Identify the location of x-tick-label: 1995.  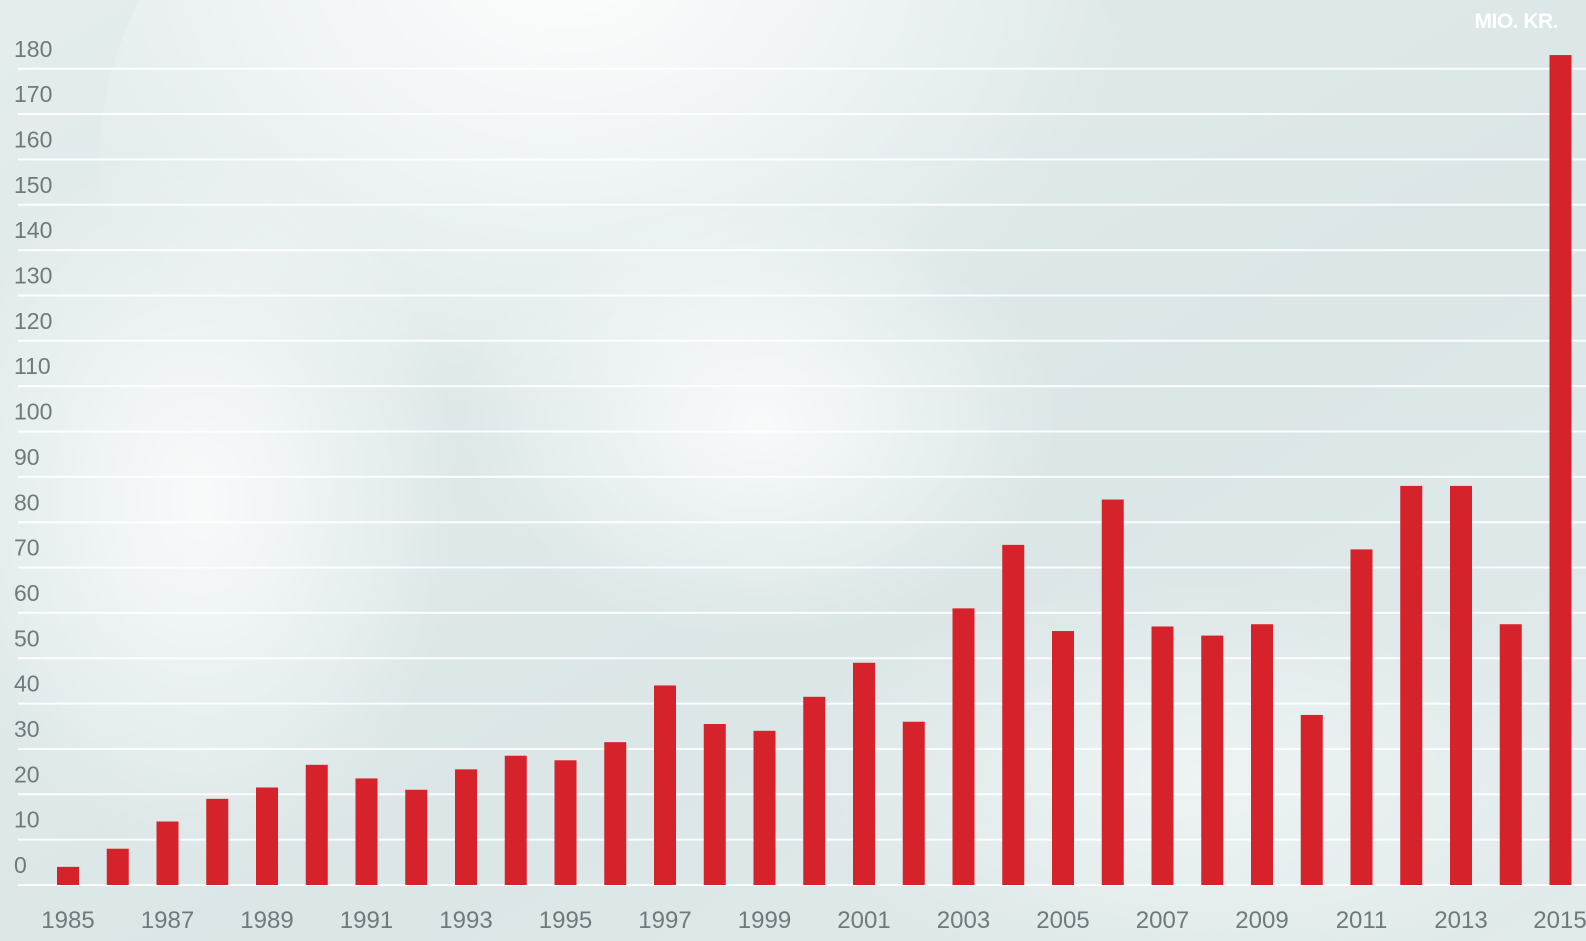
(565, 920).